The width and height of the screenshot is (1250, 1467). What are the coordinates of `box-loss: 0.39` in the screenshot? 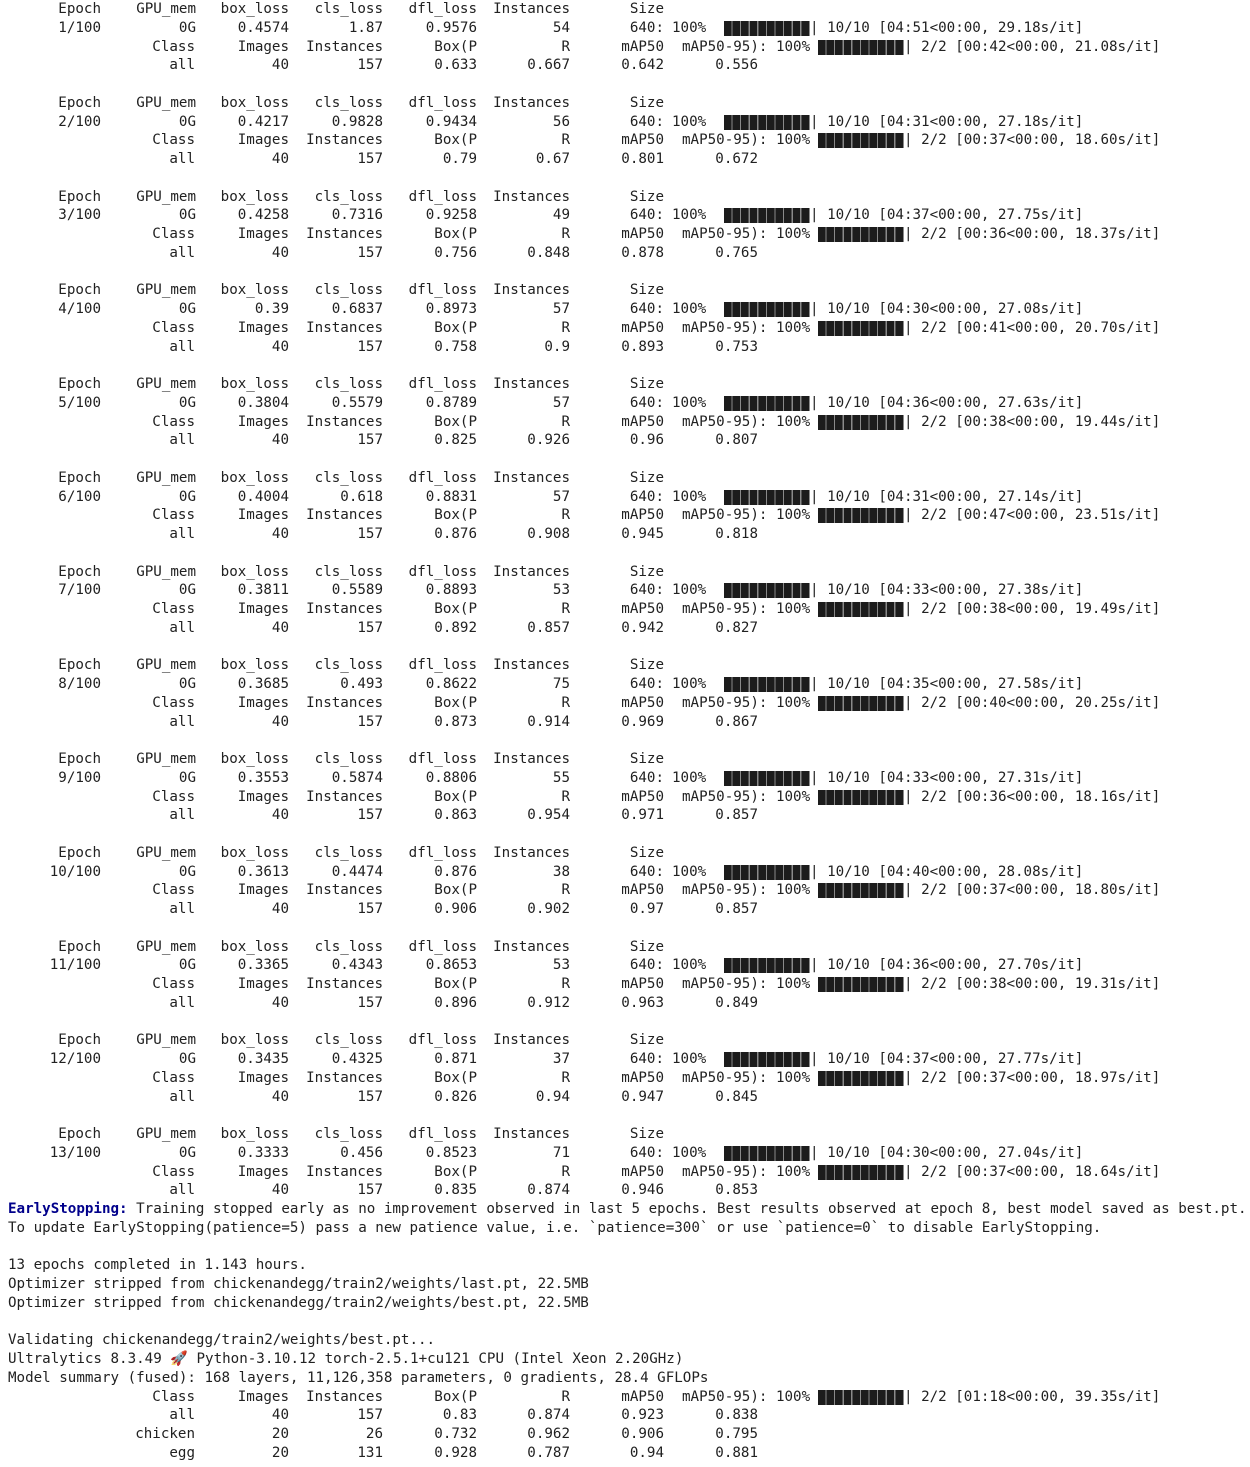 It's located at (271, 309).